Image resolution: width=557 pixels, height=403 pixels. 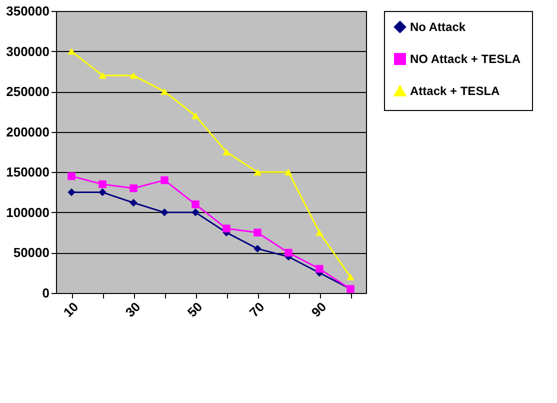 What do you see at coordinates (28, 132) in the screenshot?
I see `y-tick-label: 200000` at bounding box center [28, 132].